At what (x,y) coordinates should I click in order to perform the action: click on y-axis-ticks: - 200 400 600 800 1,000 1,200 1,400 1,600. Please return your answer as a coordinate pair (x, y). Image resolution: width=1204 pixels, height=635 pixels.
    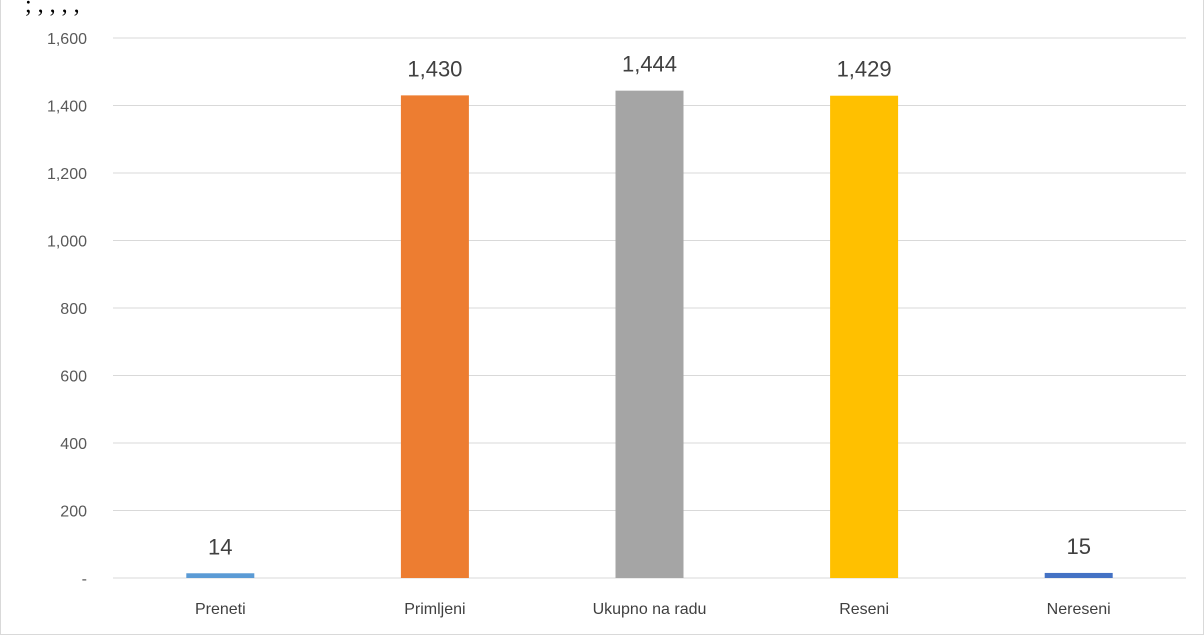
    Looking at the image, I should click on (67, 309).